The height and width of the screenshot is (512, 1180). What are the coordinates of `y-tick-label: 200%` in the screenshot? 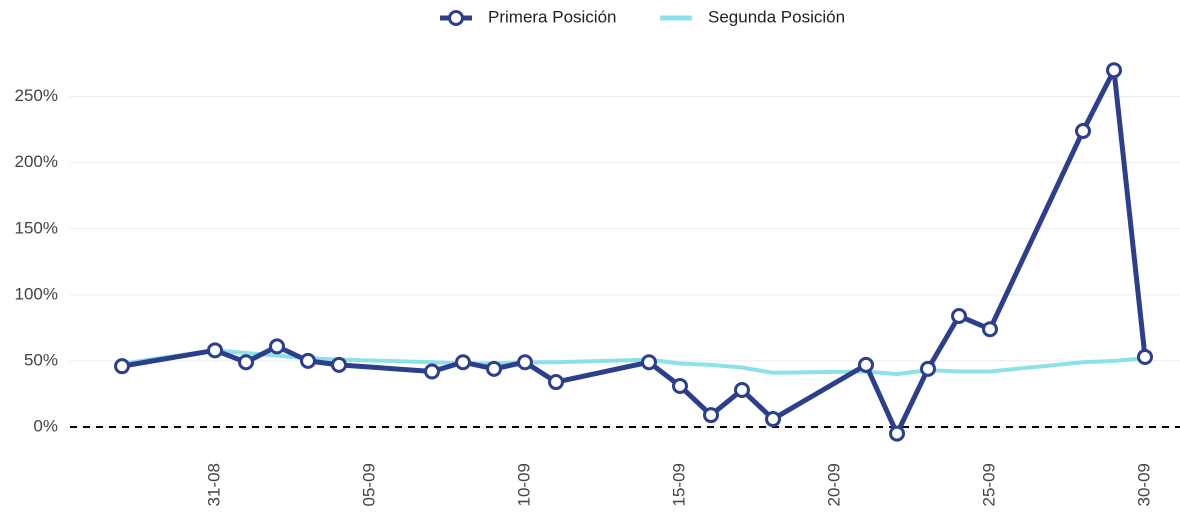 It's located at (36, 161).